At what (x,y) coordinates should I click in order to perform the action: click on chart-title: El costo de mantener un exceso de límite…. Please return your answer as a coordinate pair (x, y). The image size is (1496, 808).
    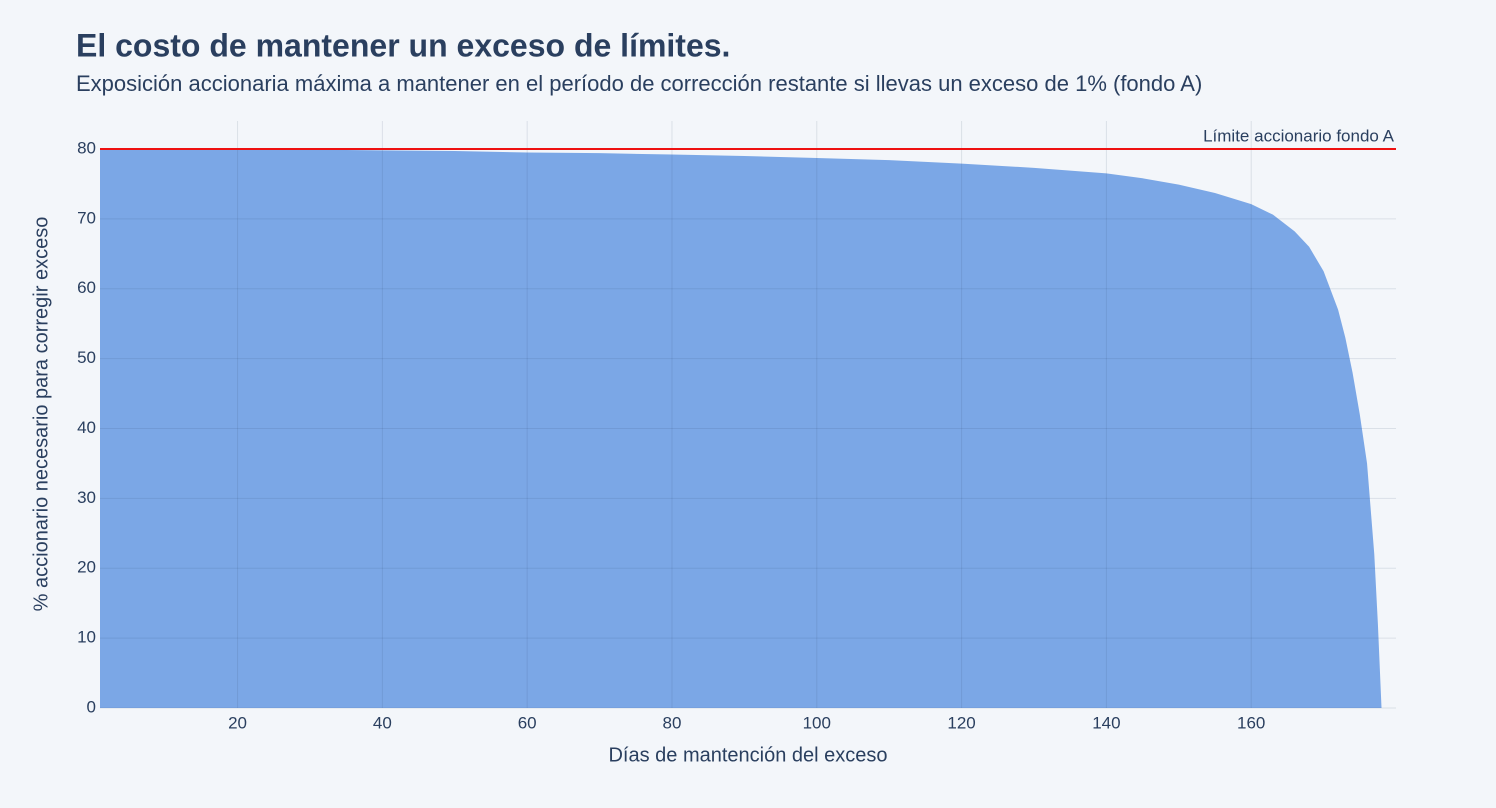
    Looking at the image, I should click on (403, 45).